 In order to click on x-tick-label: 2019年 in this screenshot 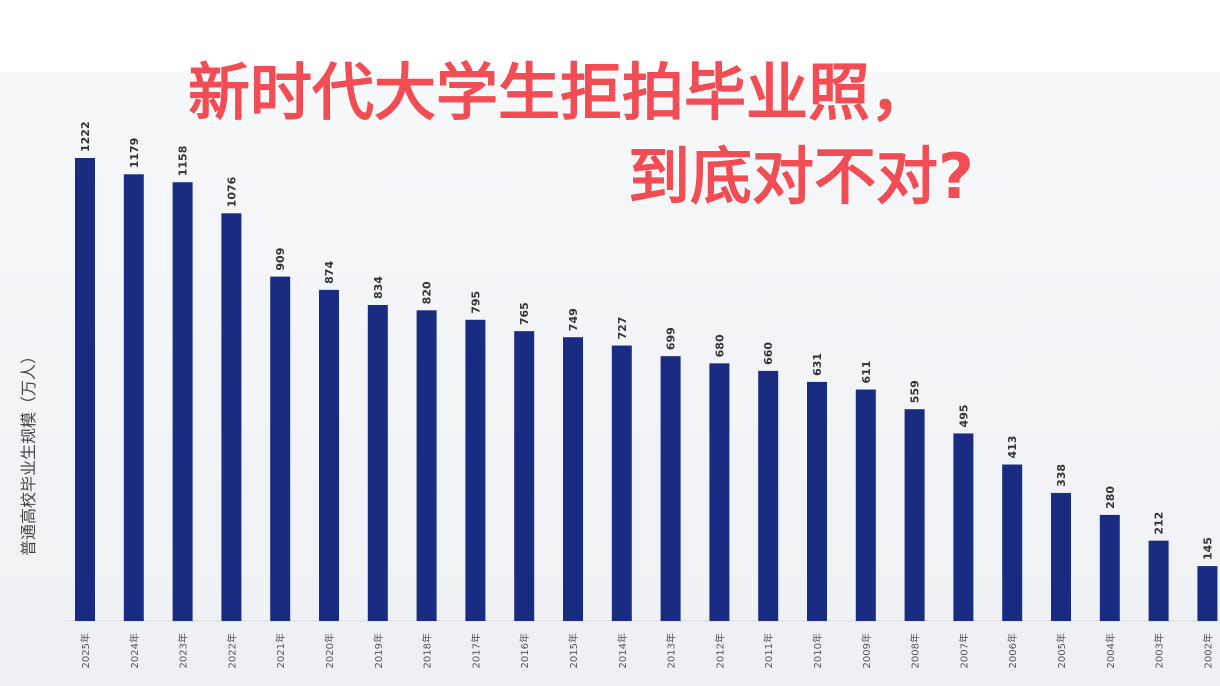, I will do `click(378, 650)`.